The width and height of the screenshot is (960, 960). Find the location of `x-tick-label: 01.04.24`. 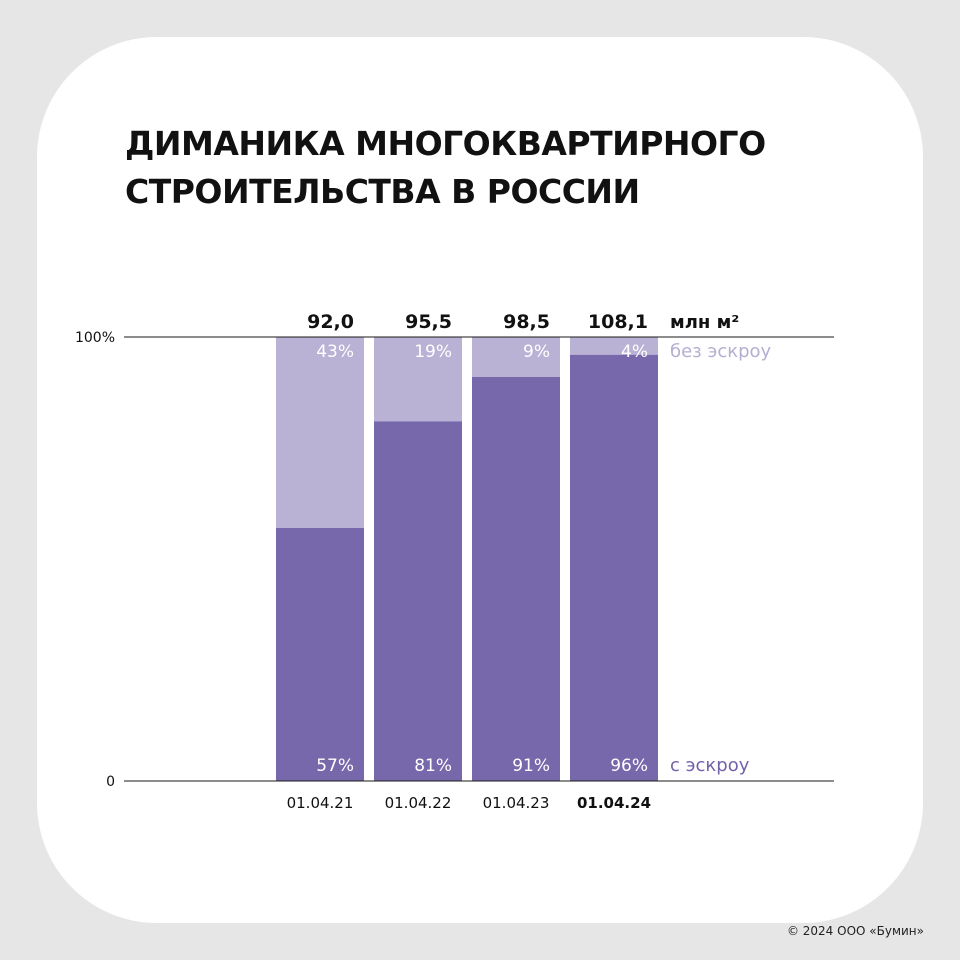

x-tick-label: 01.04.24 is located at coordinates (614, 803).